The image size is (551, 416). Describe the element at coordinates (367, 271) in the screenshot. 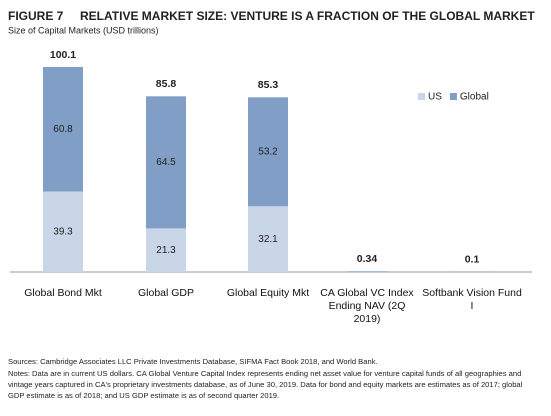

I see `bar` at that location.